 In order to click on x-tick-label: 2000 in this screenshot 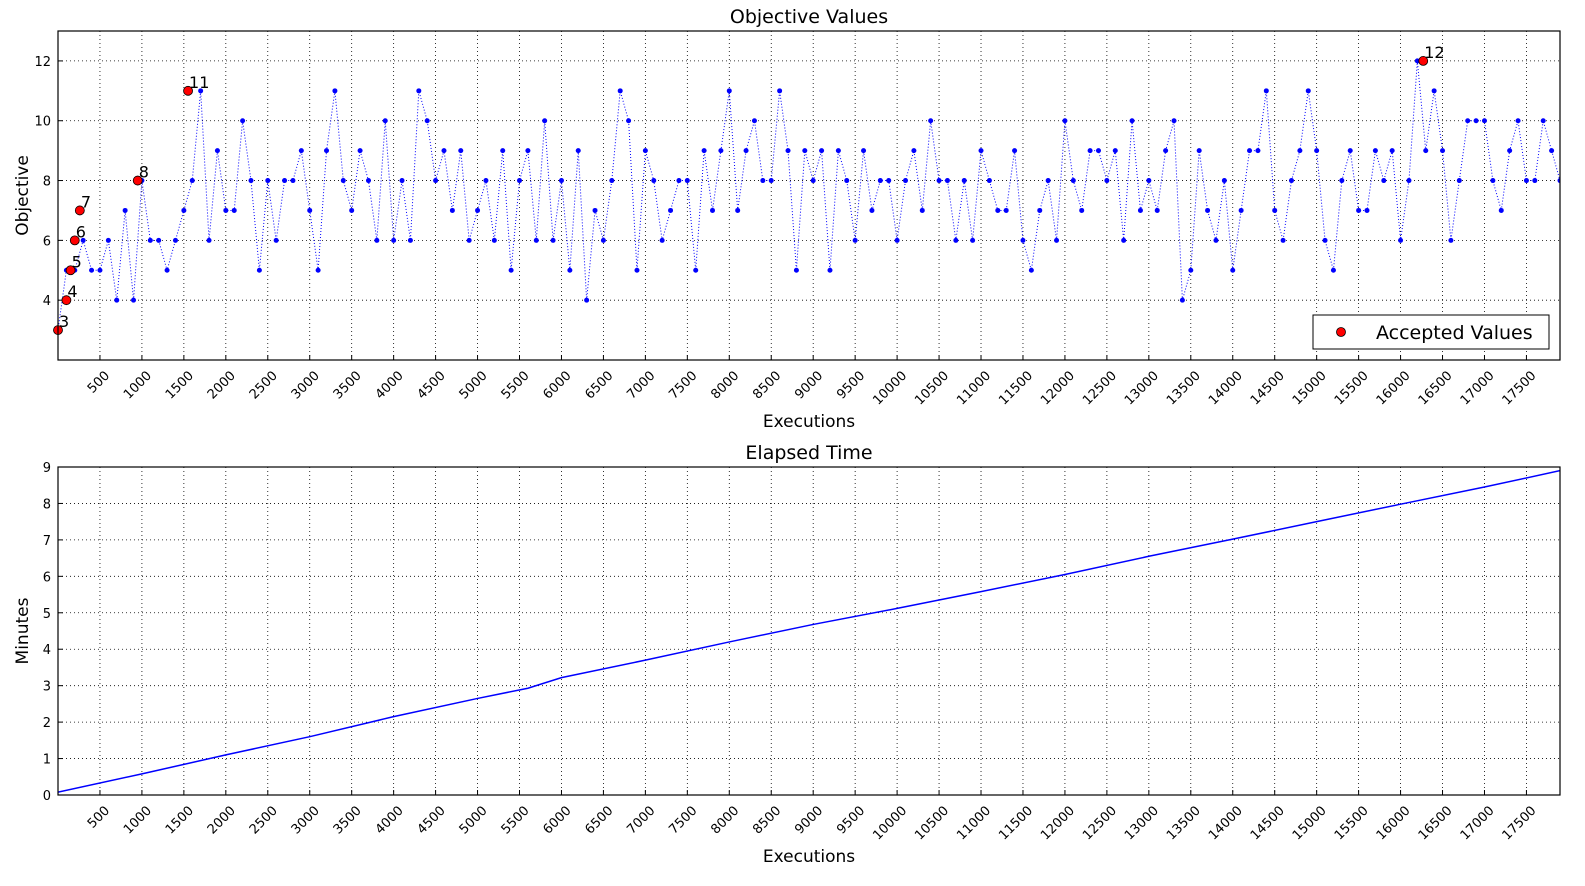, I will do `click(222, 820)`.